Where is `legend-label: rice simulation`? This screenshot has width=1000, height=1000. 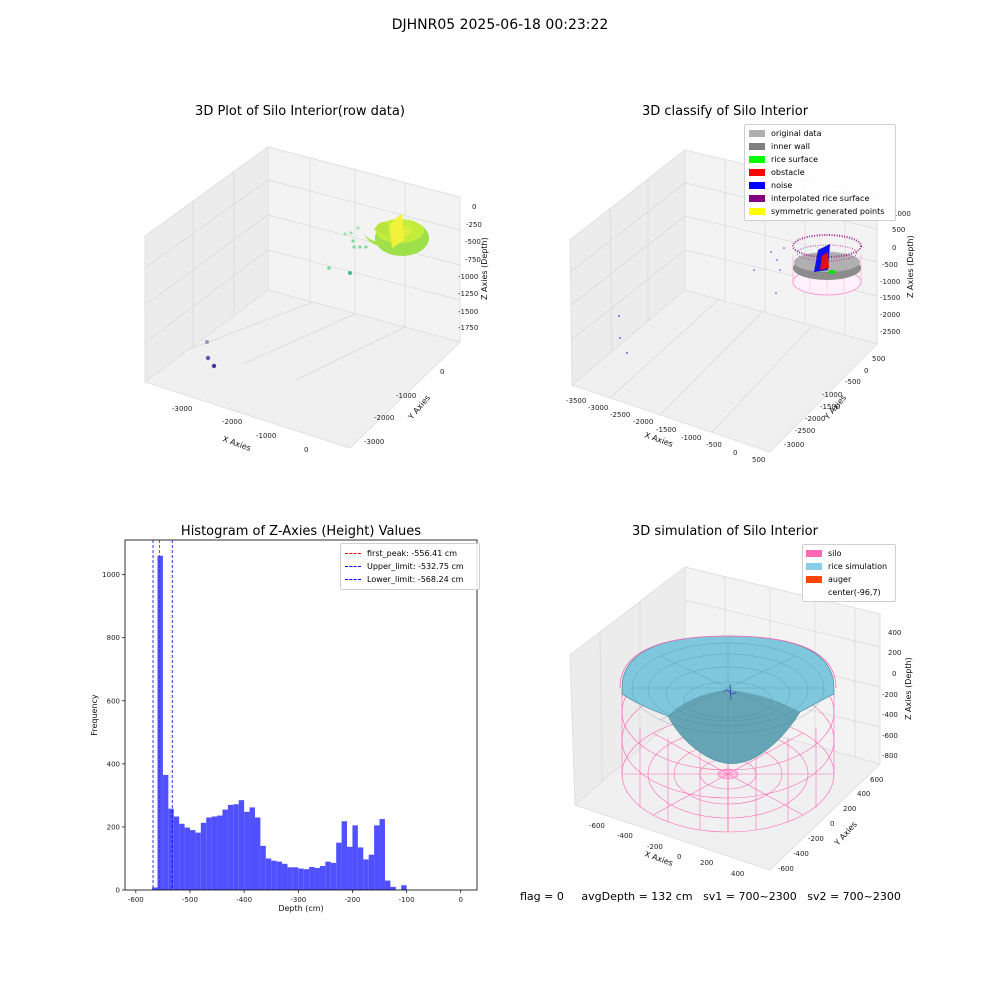
legend-label: rice simulation is located at coordinates (858, 566).